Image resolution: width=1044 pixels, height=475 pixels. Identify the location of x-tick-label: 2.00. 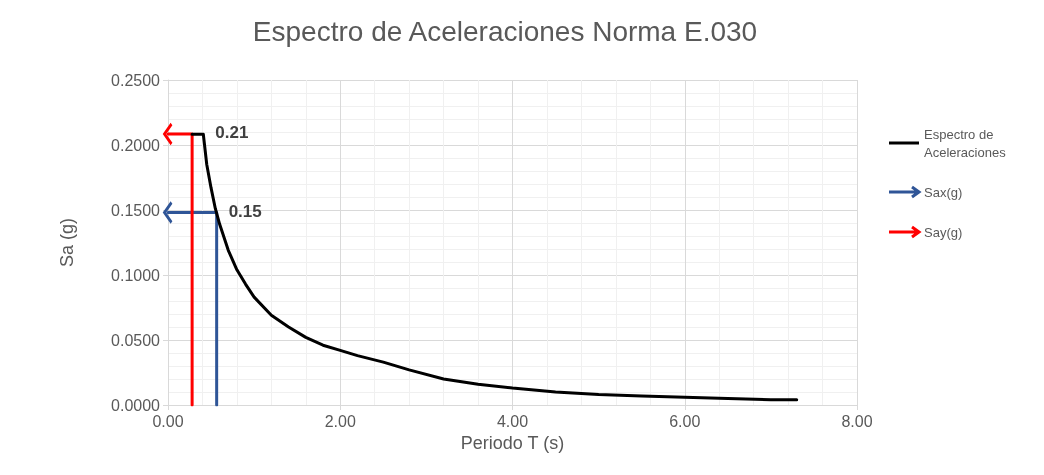
(340, 421).